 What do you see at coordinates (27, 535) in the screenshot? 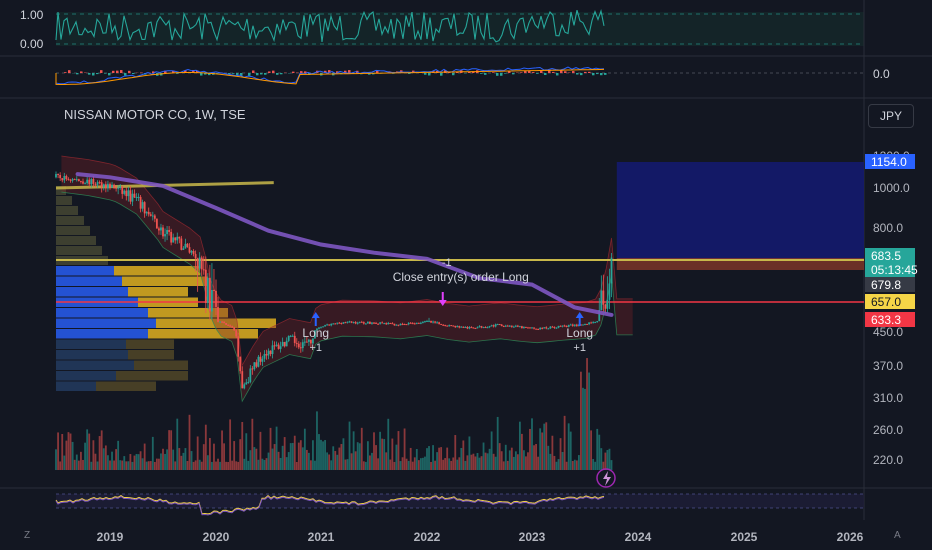
I see `timezone-button: Z` at bounding box center [27, 535].